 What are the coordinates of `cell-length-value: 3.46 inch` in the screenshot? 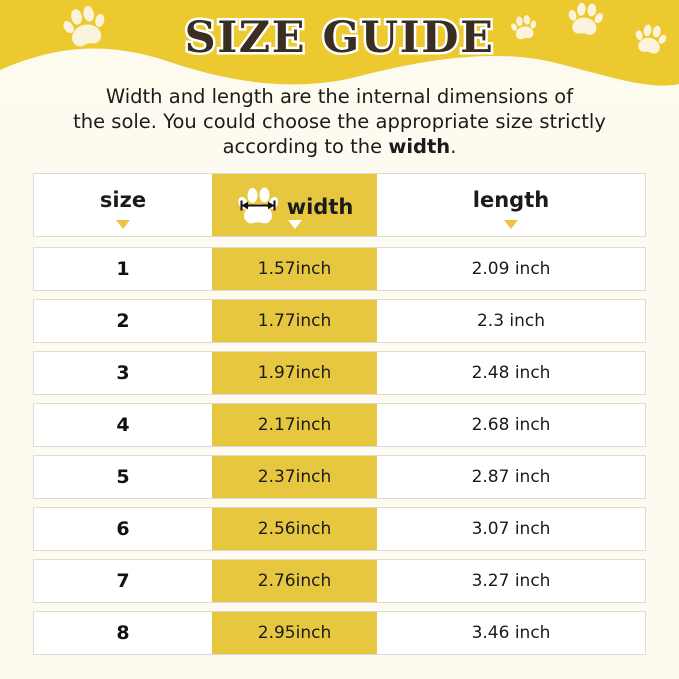 It's located at (511, 633).